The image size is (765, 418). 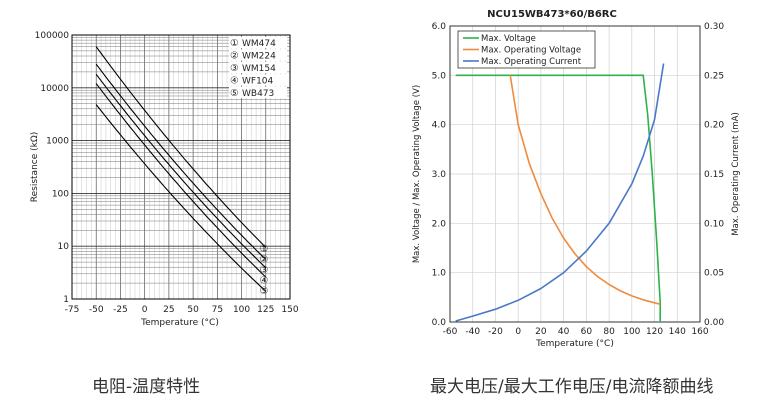 What do you see at coordinates (289, 310) in the screenshot?
I see `left-x-tick-label: 150` at bounding box center [289, 310].